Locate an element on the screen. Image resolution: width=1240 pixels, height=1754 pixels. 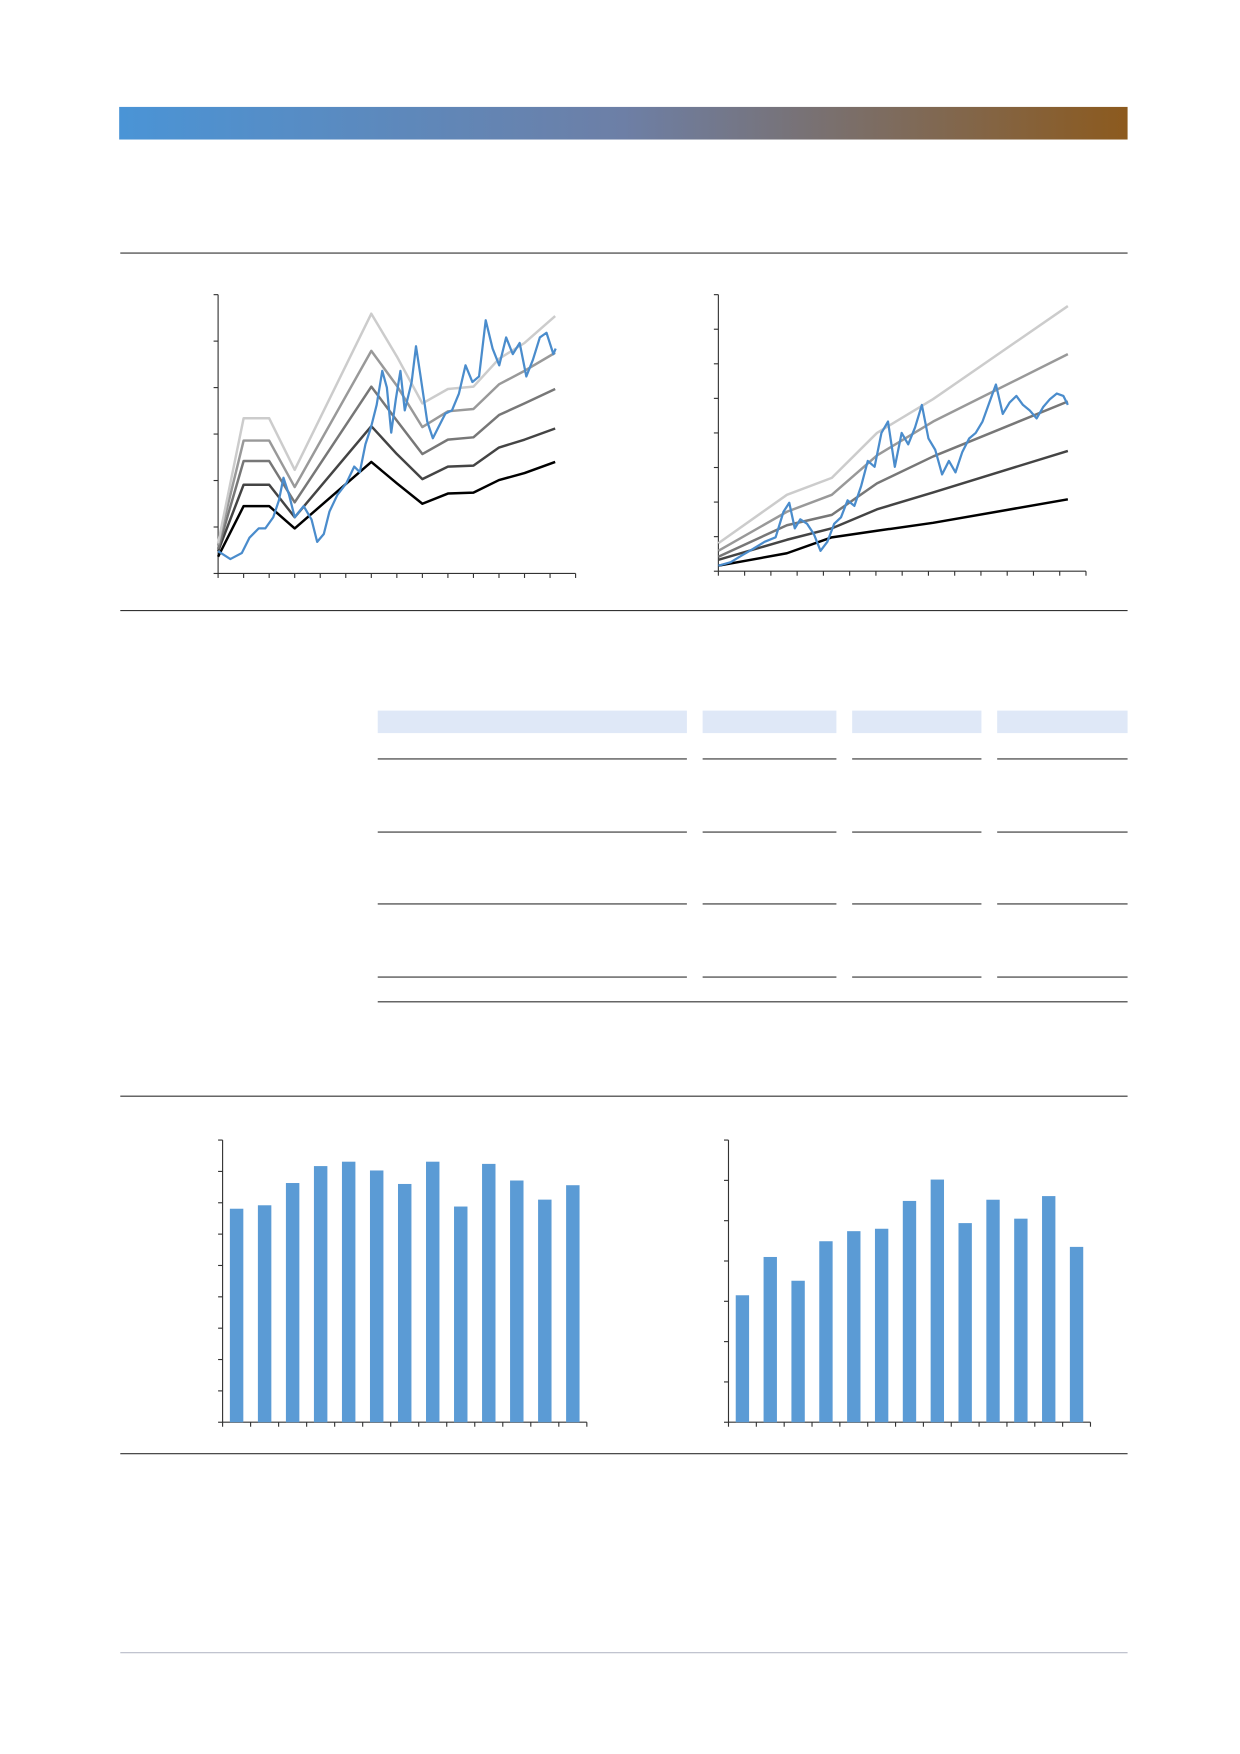
header-band is located at coordinates (623, 123).